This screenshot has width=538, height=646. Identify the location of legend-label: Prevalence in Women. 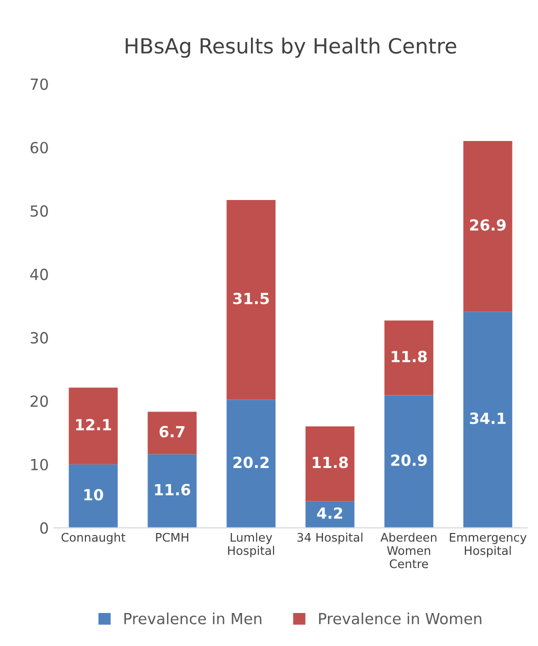
(400, 618).